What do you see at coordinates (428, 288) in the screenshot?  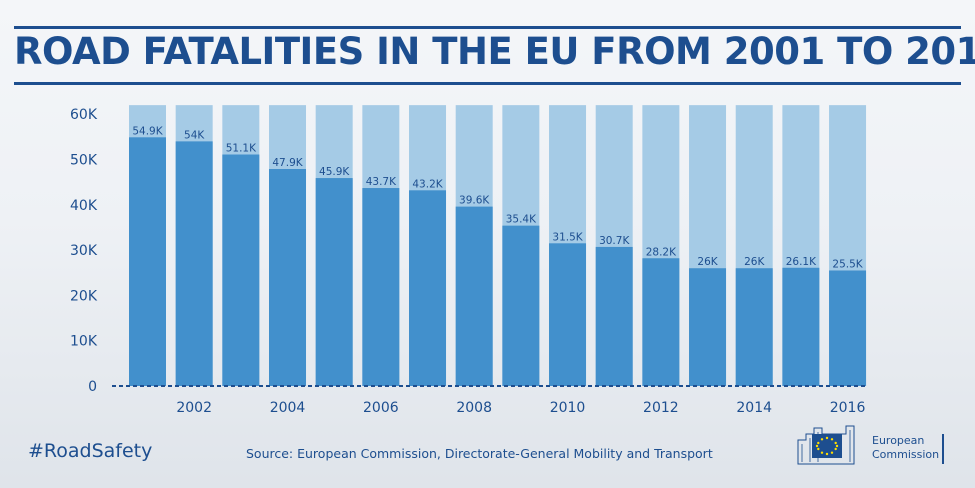 I see `bar-2007` at bounding box center [428, 288].